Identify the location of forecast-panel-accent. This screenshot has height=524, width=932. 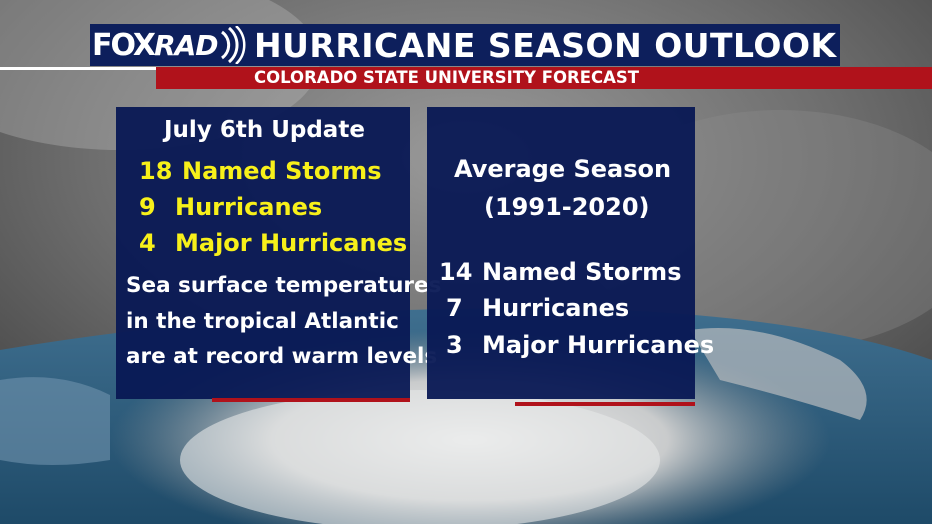
(311, 400).